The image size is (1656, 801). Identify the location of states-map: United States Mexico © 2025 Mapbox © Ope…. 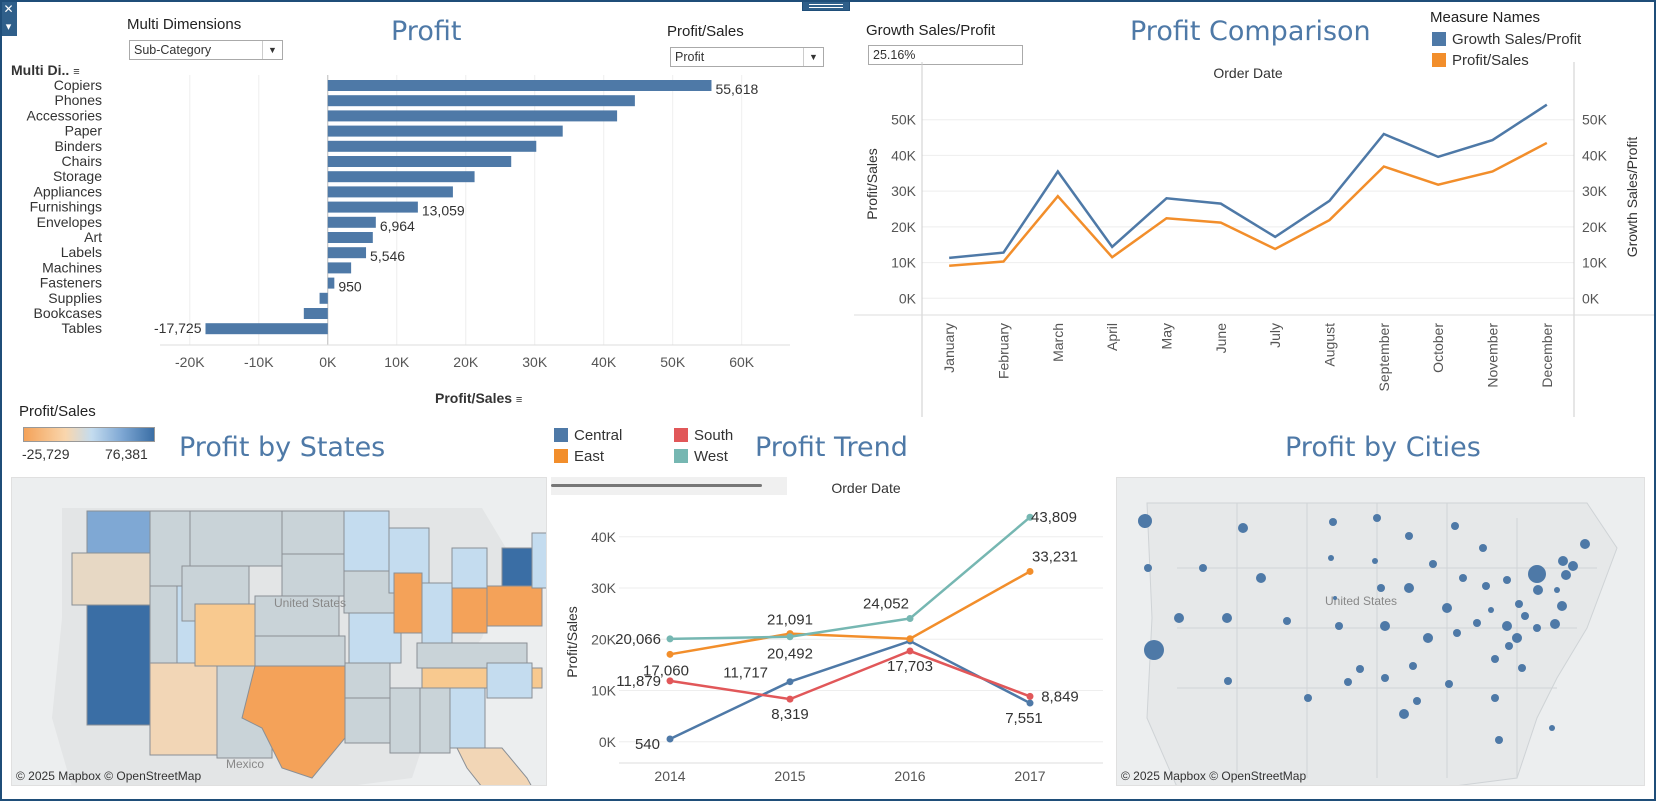
(279, 631).